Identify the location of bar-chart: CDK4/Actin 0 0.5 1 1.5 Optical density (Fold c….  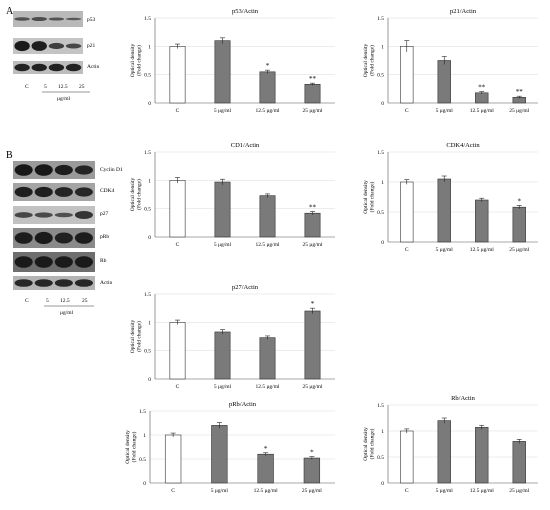
(450, 197).